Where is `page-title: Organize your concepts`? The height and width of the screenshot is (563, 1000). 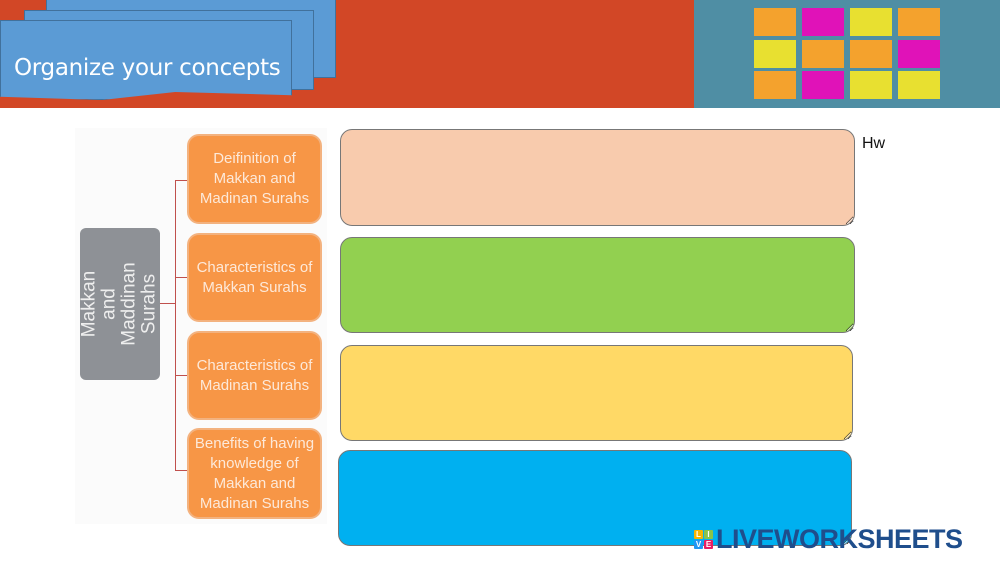
page-title: Organize your concepts is located at coordinates (147, 68).